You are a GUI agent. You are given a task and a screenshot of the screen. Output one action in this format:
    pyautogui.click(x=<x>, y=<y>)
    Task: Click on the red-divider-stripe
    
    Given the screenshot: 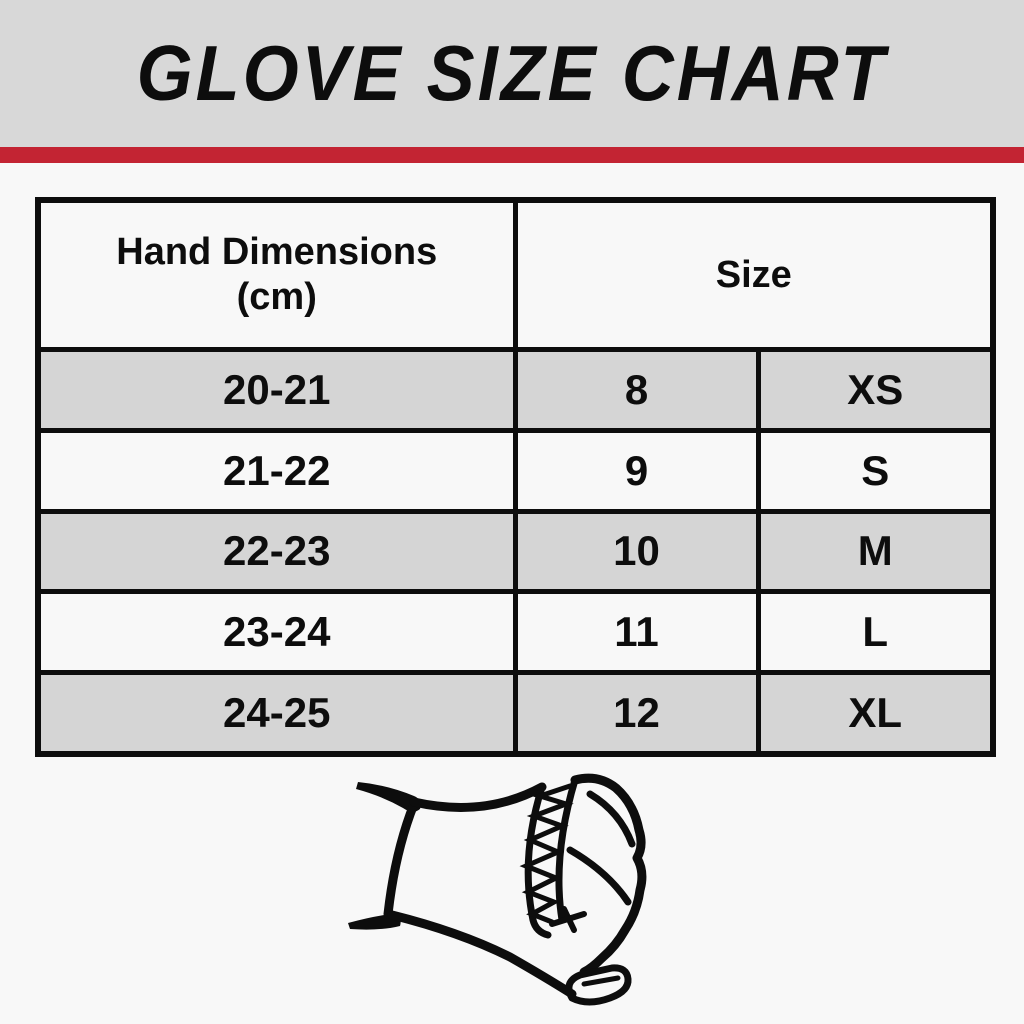 What is the action you would take?
    pyautogui.click(x=512, y=155)
    